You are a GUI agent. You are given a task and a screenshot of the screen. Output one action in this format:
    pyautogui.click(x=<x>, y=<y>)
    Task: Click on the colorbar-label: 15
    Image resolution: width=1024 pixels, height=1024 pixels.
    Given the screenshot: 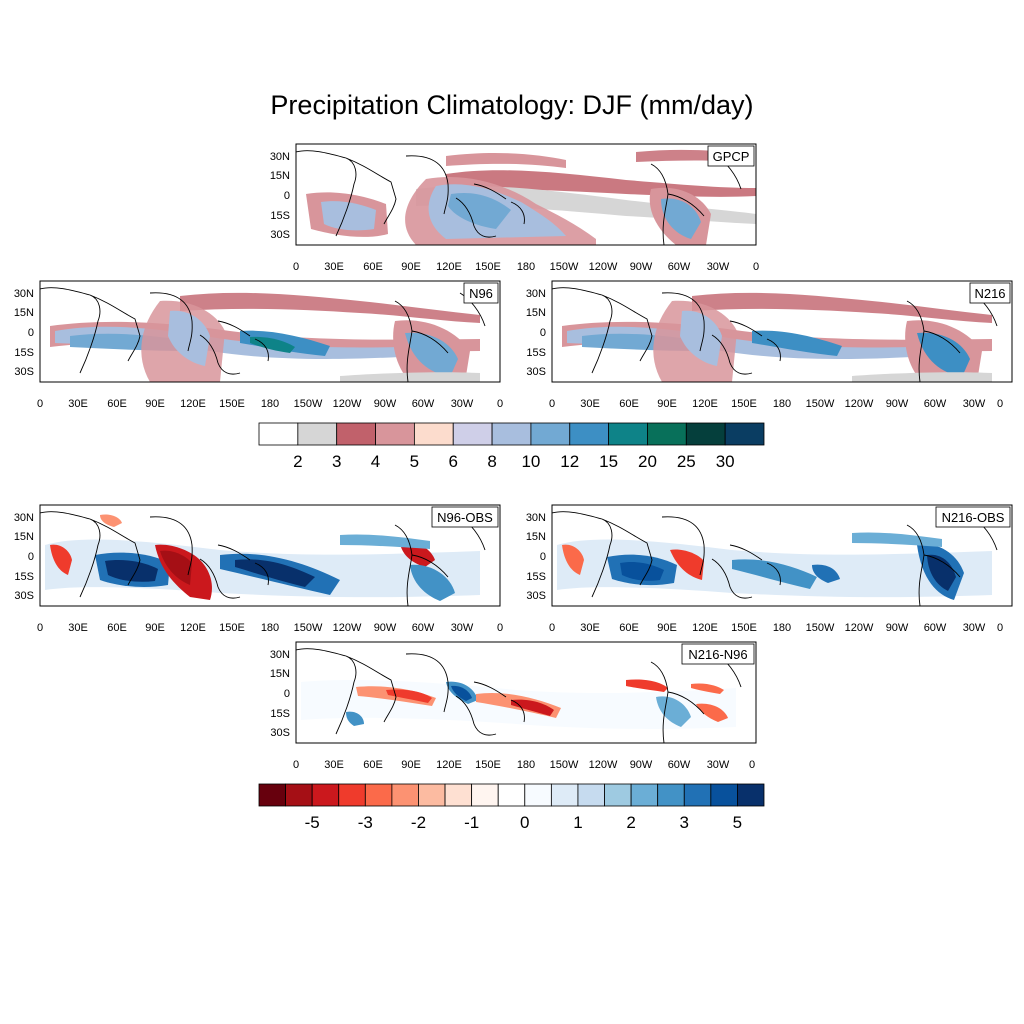 What is the action you would take?
    pyautogui.click(x=608, y=461)
    